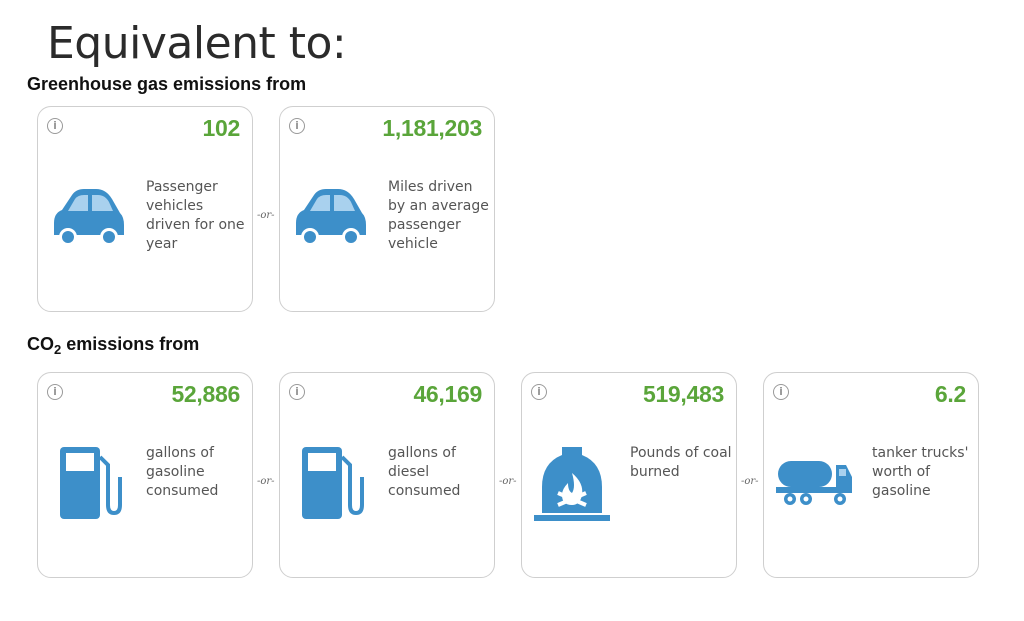 The height and width of the screenshot is (621, 1024). I want to click on card-value: 52,886, so click(205, 394).